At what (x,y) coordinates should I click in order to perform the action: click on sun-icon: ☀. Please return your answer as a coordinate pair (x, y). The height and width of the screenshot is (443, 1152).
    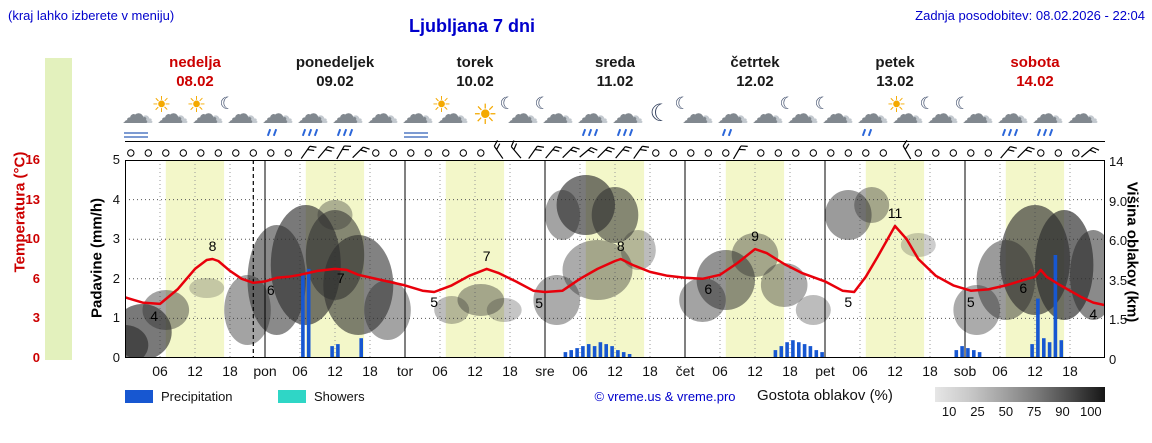
    Looking at the image, I should click on (487, 118).